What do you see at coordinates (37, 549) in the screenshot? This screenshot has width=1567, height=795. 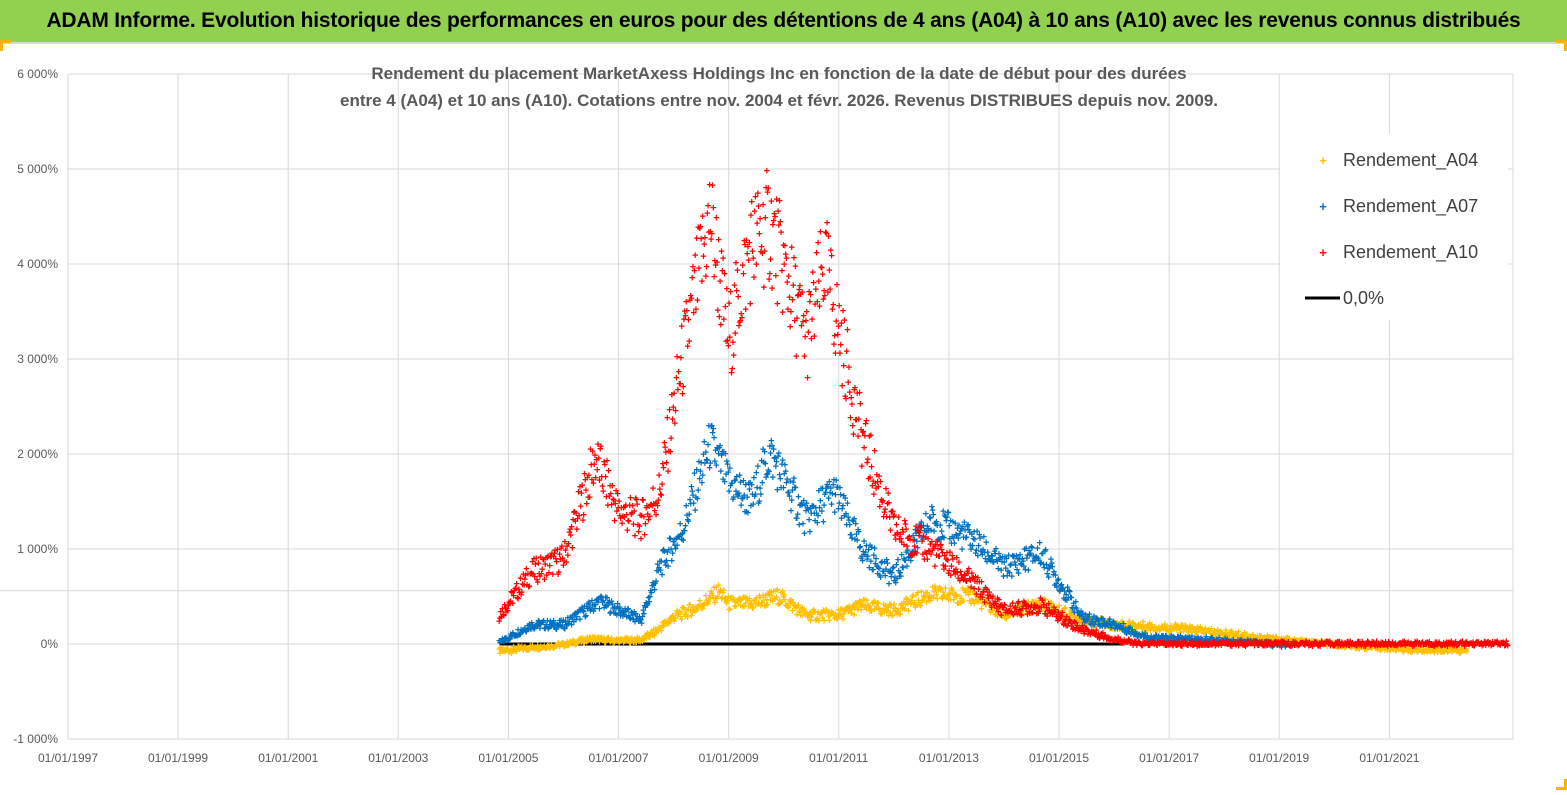 I see `y-tick-label: 1 000%` at bounding box center [37, 549].